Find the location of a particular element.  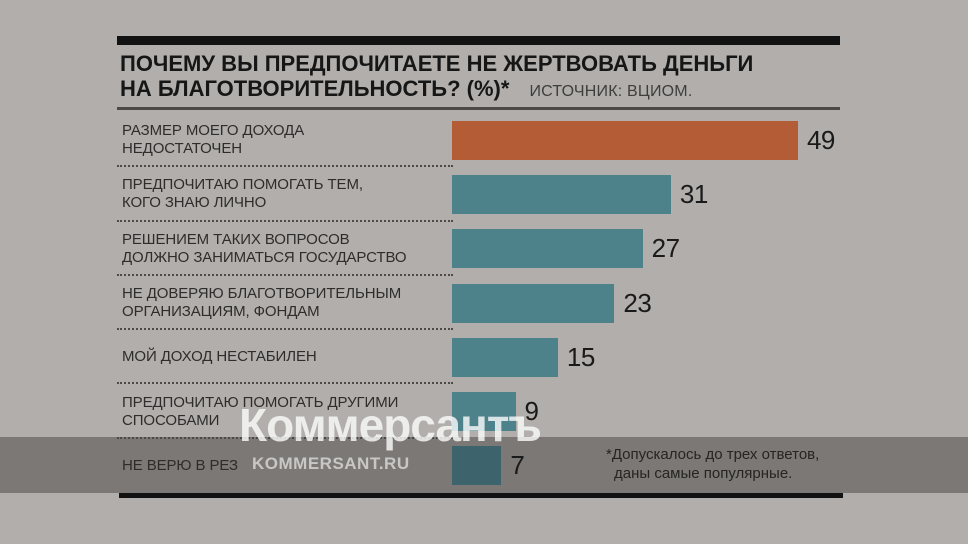

bar-value: 23 is located at coordinates (637, 302).